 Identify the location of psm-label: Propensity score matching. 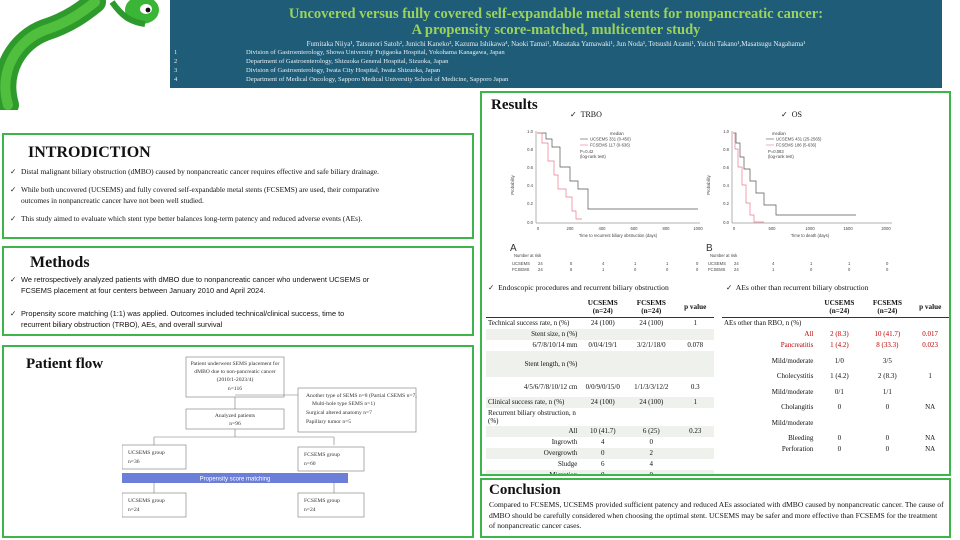
(235, 480).